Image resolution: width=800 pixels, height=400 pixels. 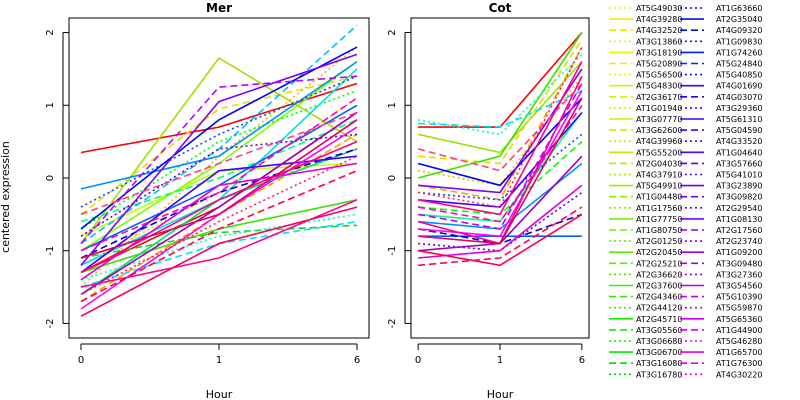 What do you see at coordinates (739, 241) in the screenshot?
I see `legend-label: AT2G23740` at bounding box center [739, 241].